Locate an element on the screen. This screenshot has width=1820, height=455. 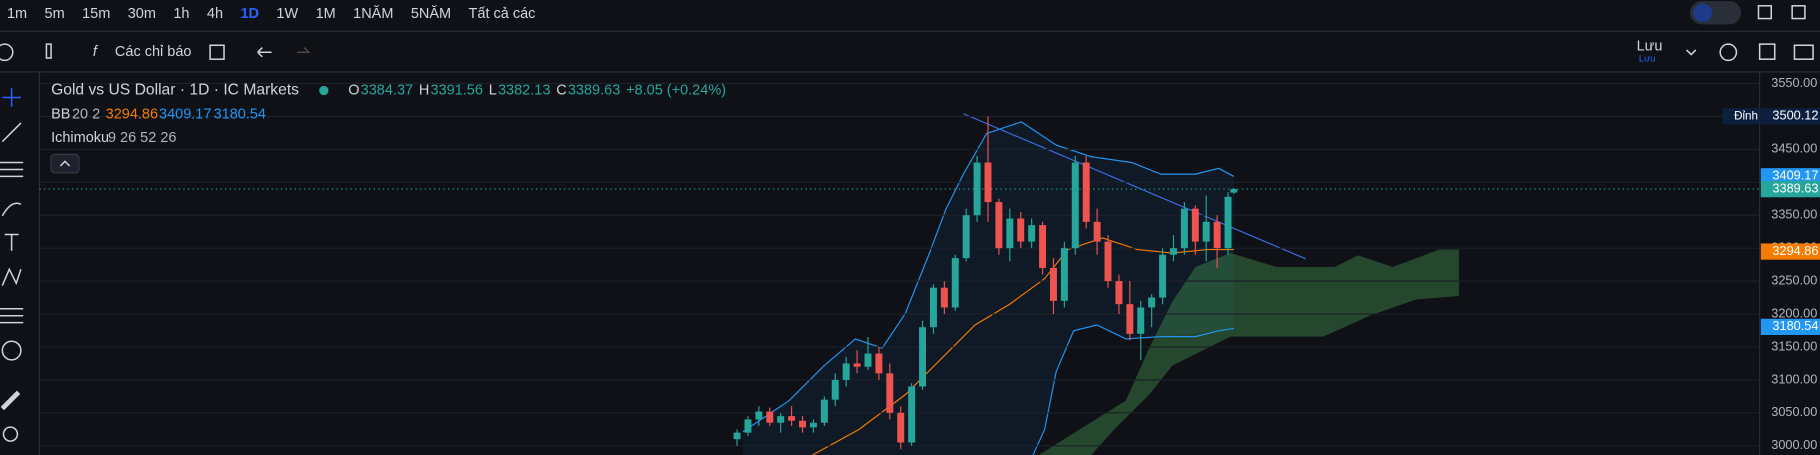
crosshair-tool is located at coordinates (11, 97).